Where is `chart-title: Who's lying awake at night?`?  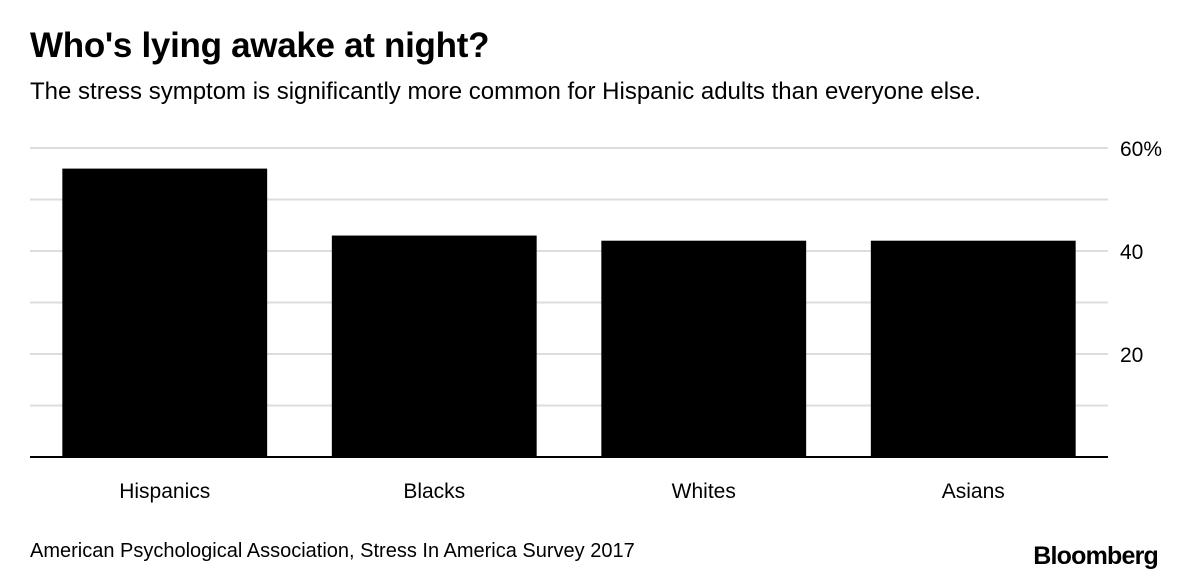
chart-title: Who's lying awake at night? is located at coordinates (260, 45).